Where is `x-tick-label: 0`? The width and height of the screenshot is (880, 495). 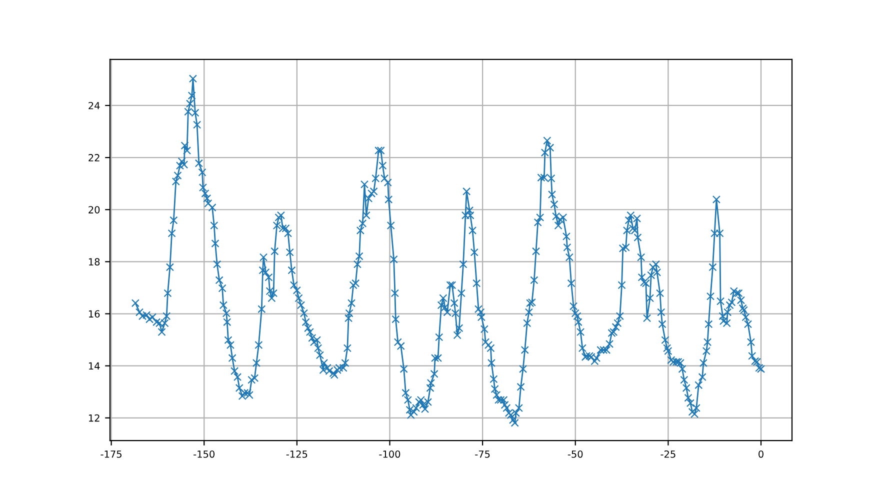 x-tick-label: 0 is located at coordinates (761, 454).